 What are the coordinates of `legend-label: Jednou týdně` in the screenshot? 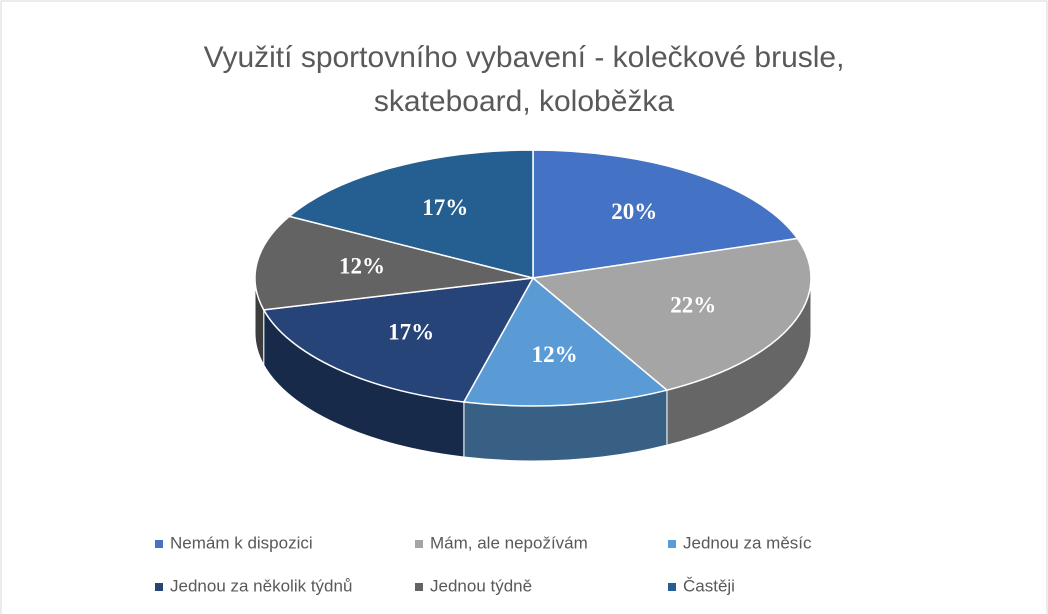 It's located at (481, 585).